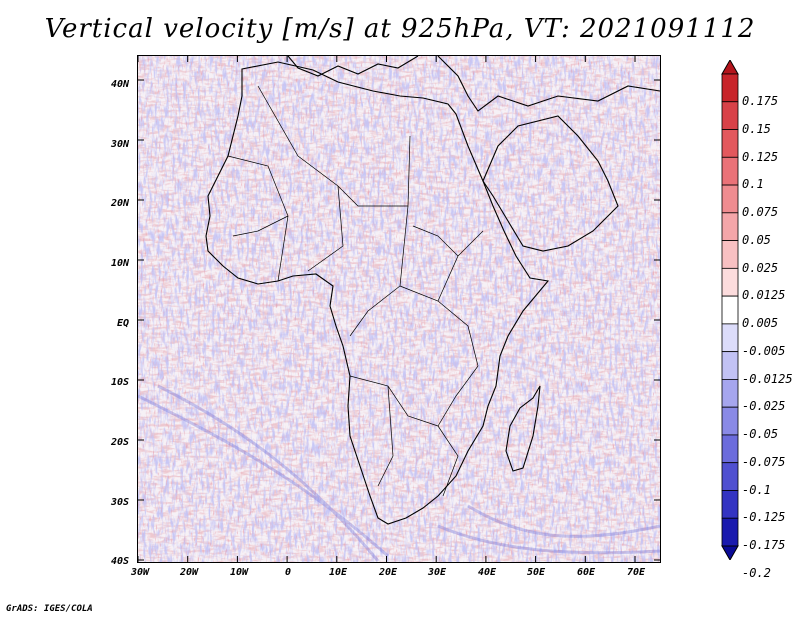  What do you see at coordinates (753, 184) in the screenshot?
I see `colorbar-label: 0.1` at bounding box center [753, 184].